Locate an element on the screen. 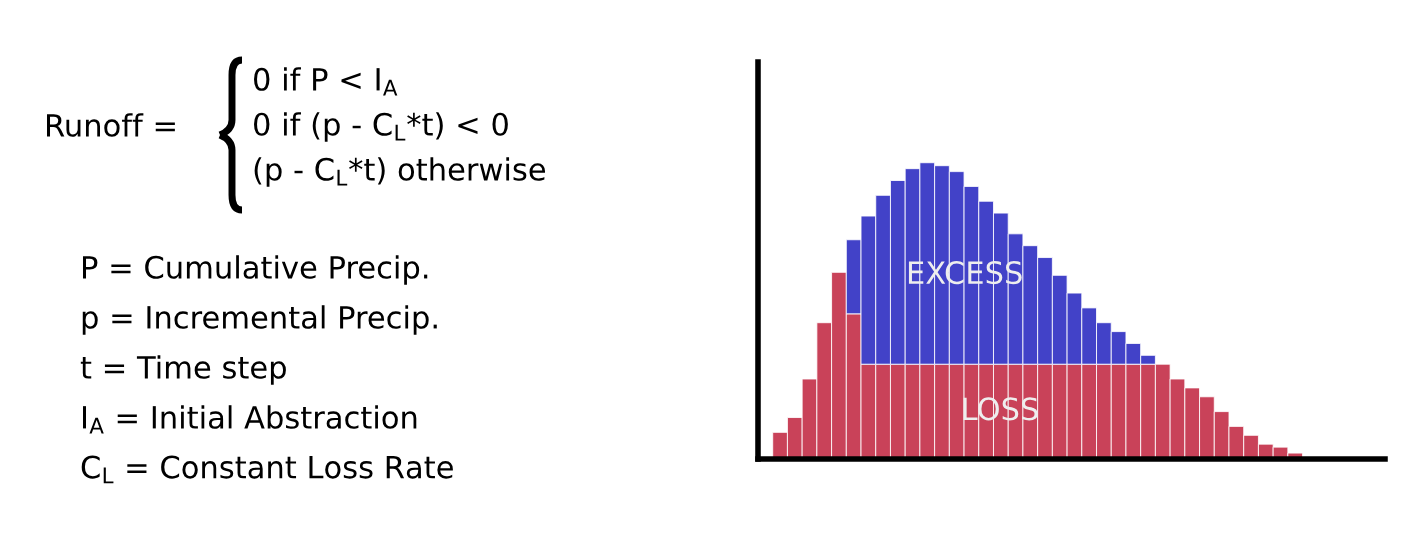  text: Runoff = is located at coordinates (111, 125).